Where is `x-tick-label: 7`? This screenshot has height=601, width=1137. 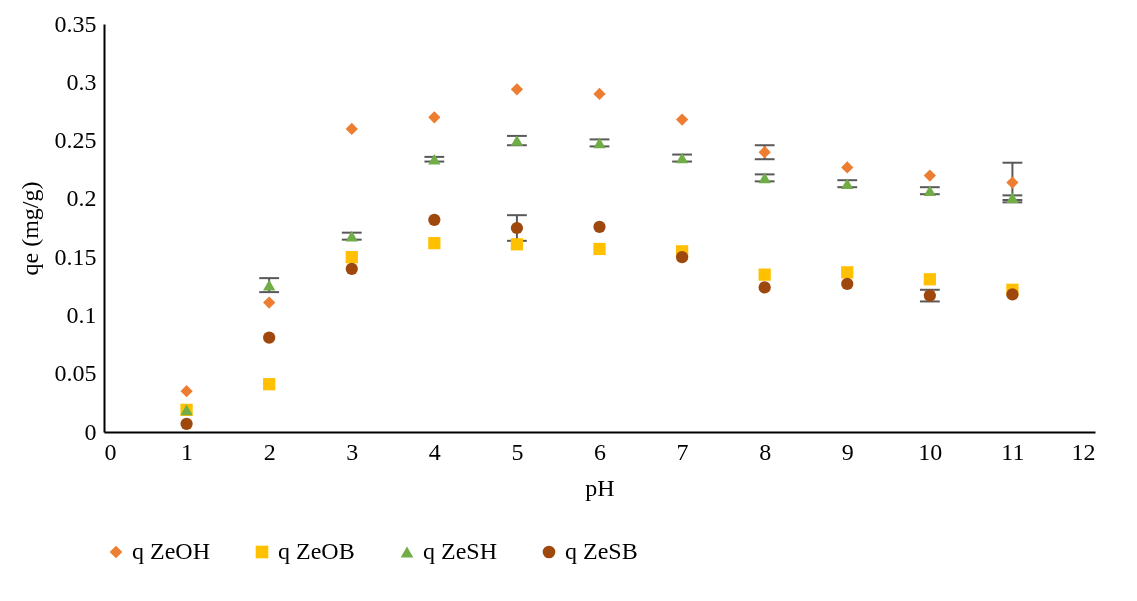
x-tick-label: 7 is located at coordinates (682, 451).